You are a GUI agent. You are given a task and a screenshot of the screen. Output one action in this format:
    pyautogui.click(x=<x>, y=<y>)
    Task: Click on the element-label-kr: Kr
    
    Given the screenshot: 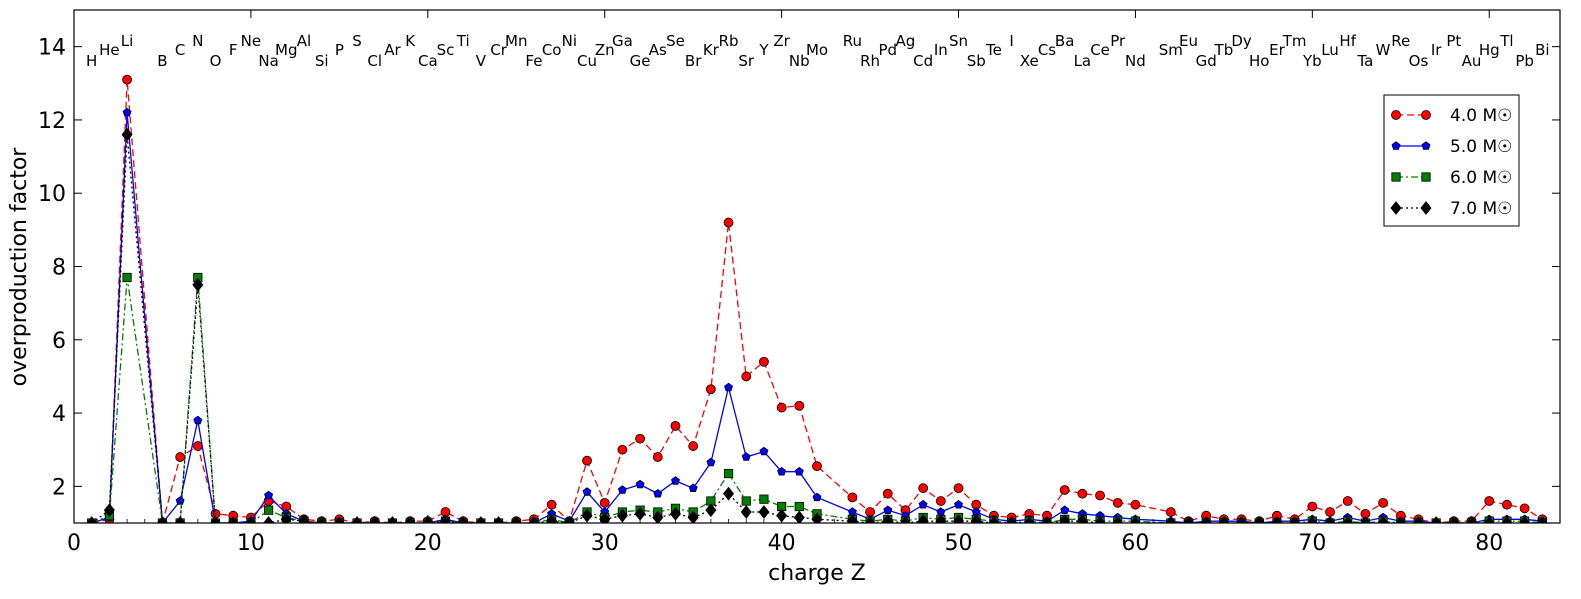 What is the action you would take?
    pyautogui.click(x=711, y=50)
    